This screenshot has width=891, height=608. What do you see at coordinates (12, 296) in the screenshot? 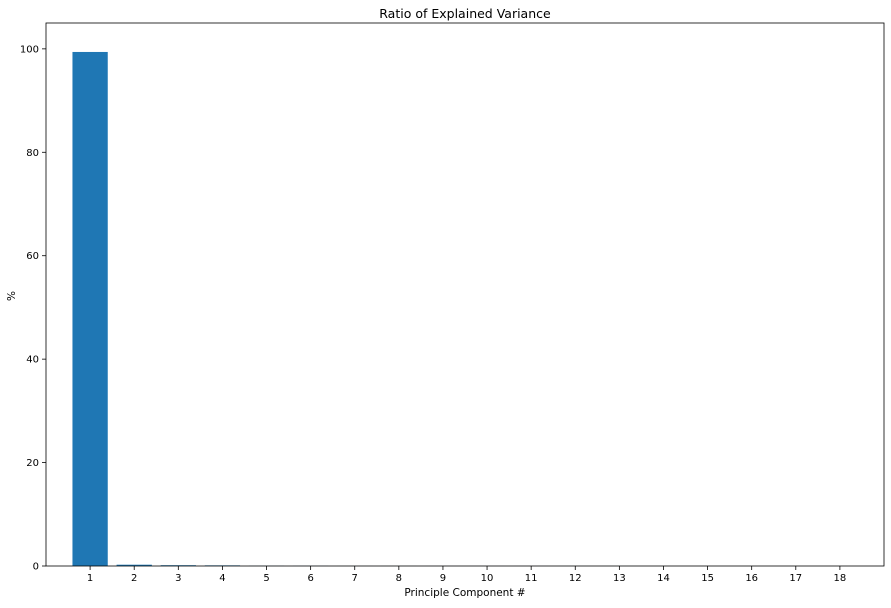
I see `y-axis-label: %` at bounding box center [12, 296].